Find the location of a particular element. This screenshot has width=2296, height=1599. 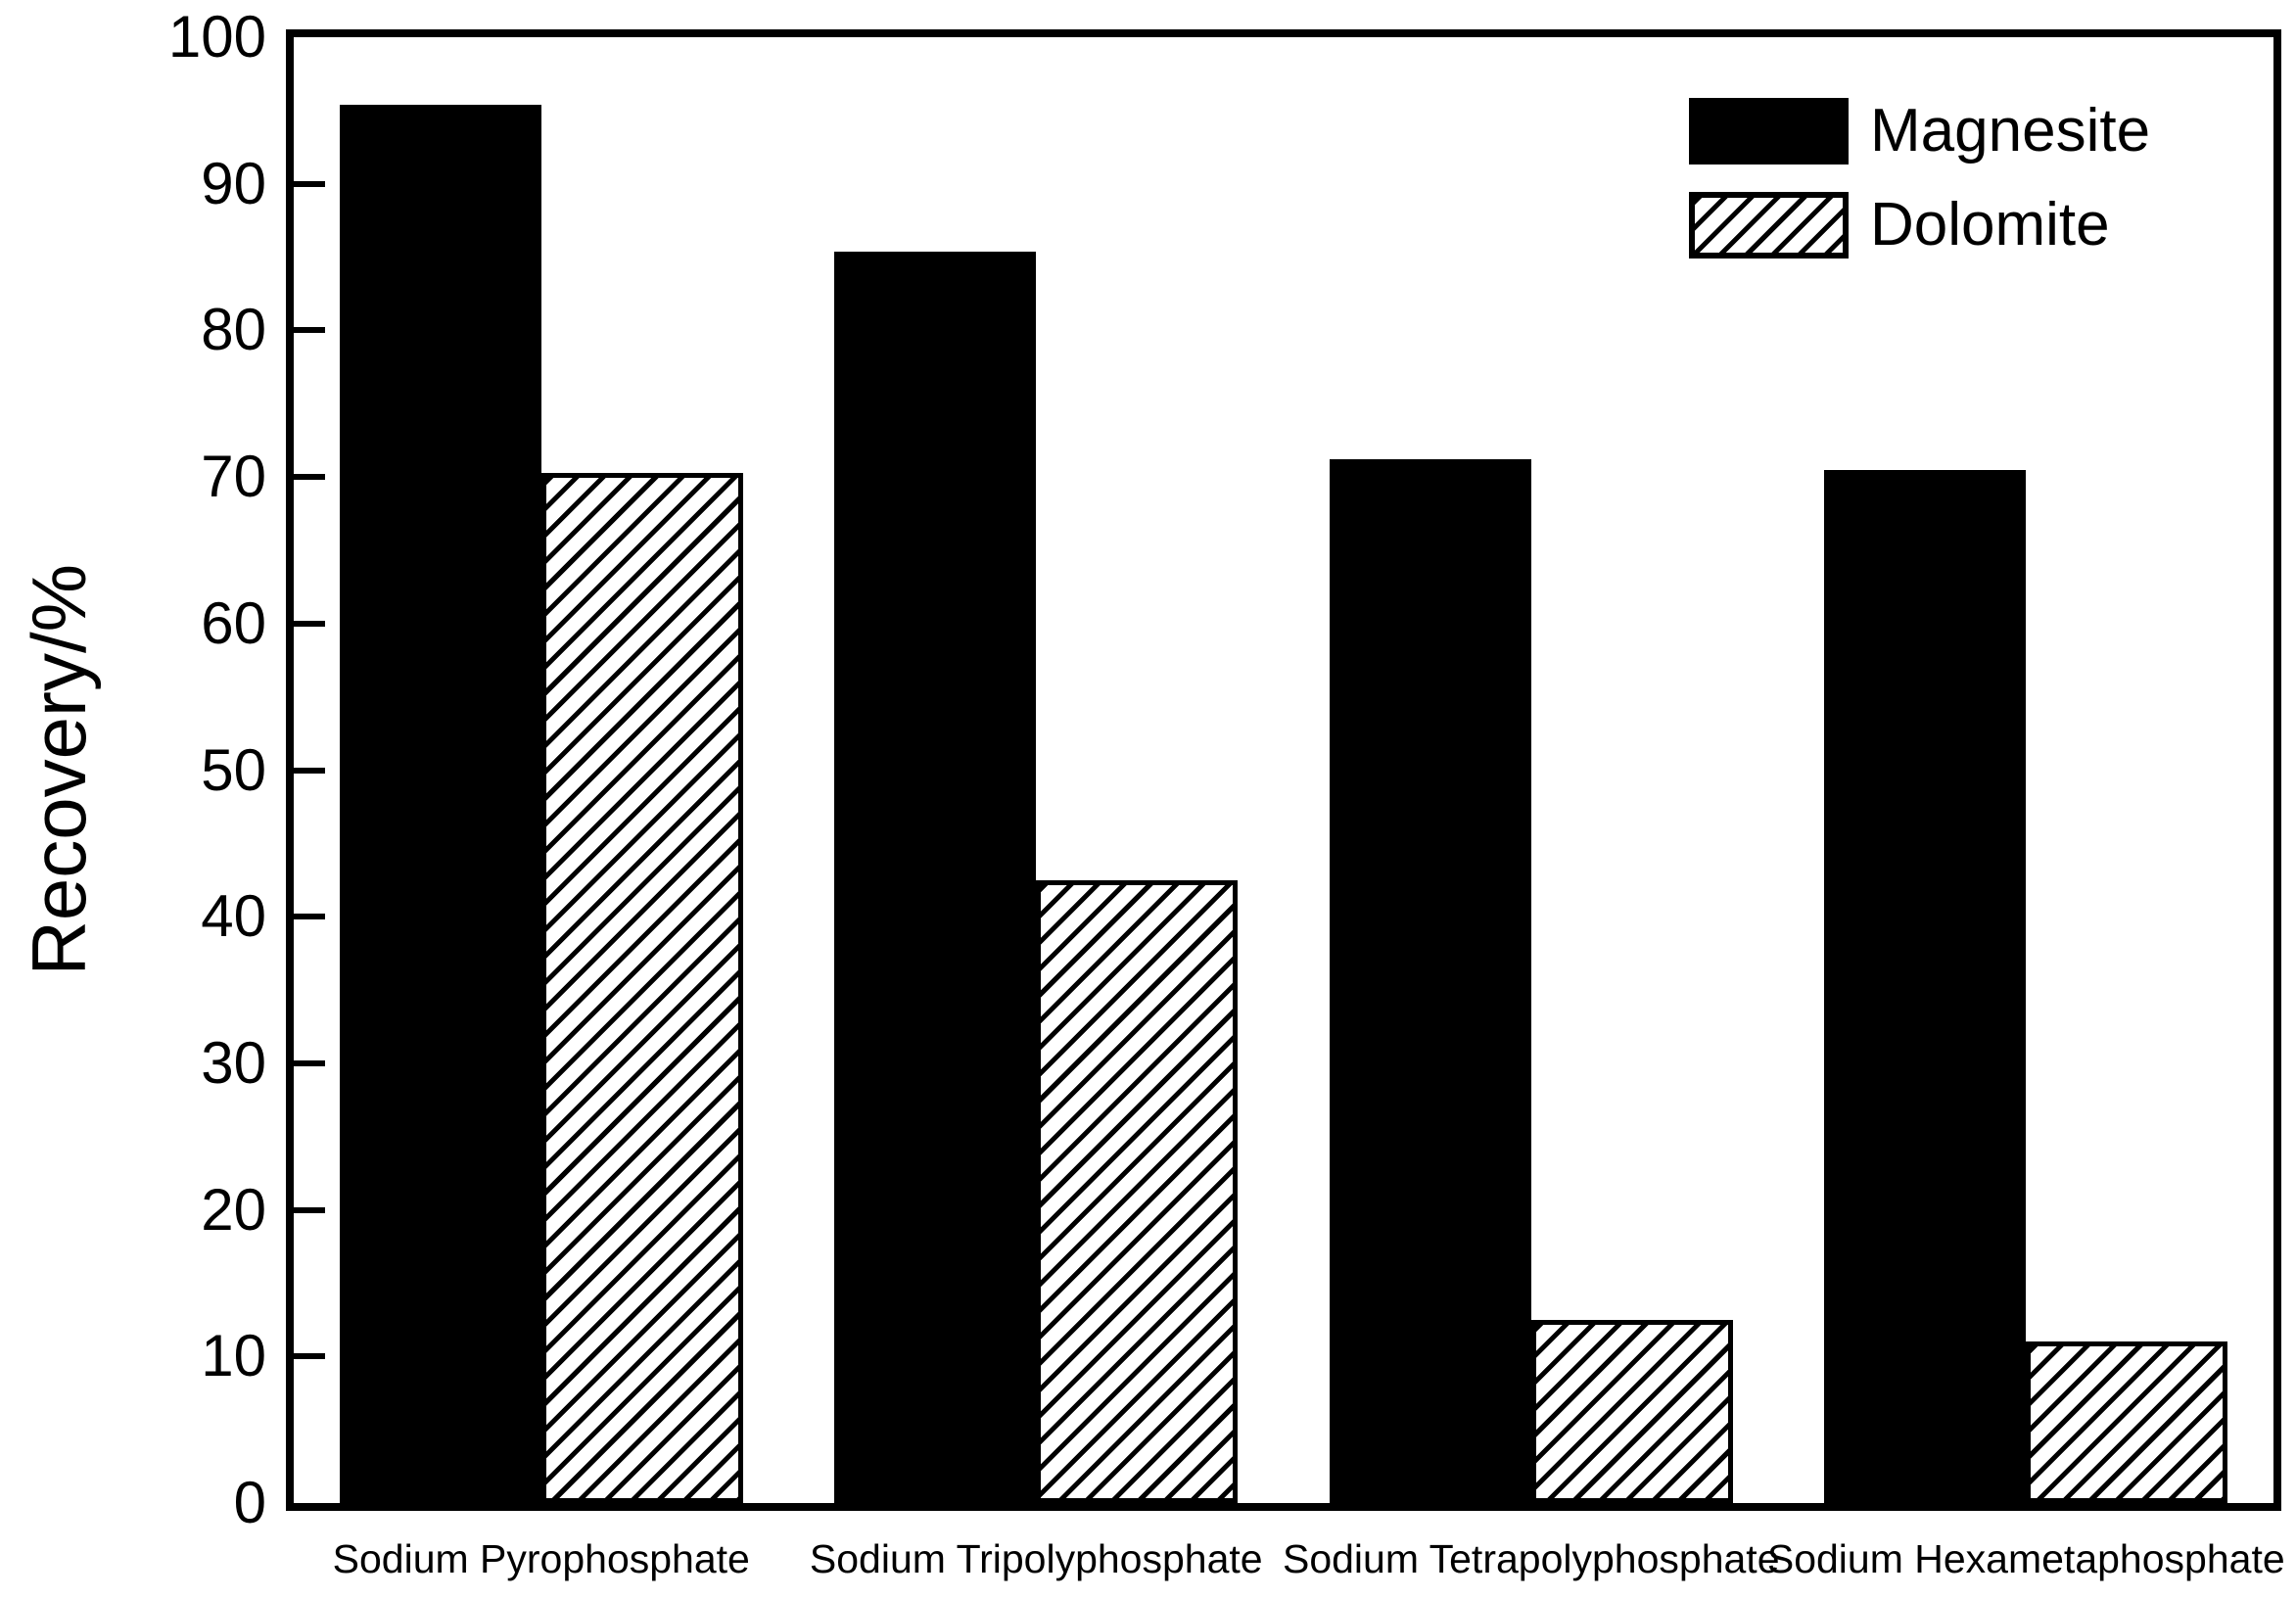

y-tick-label-0: 0 is located at coordinates (249, 1502).